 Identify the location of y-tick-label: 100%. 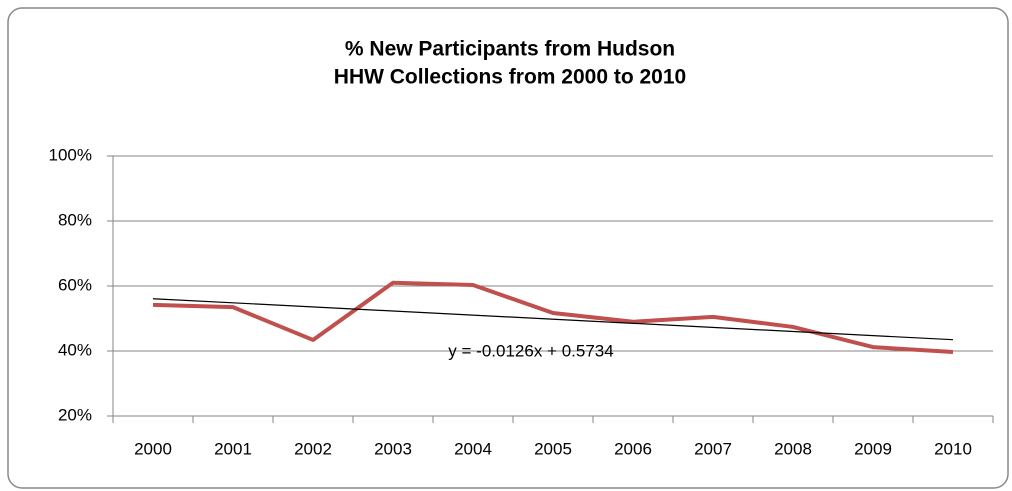
(70, 154).